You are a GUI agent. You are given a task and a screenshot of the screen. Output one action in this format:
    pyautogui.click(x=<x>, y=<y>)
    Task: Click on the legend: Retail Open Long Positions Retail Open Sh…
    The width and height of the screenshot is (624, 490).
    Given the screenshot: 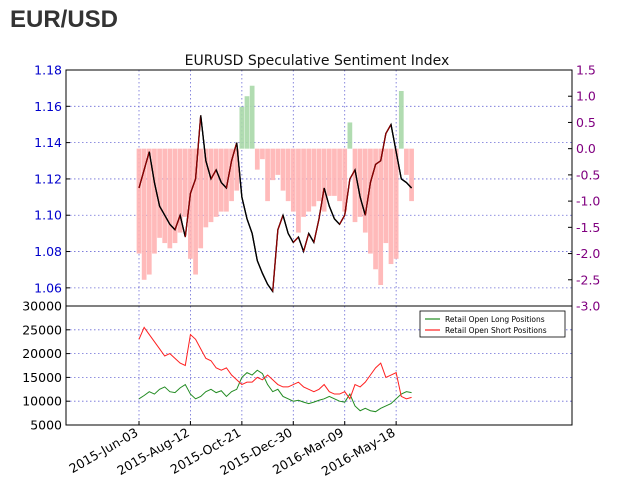 What is the action you would take?
    pyautogui.click(x=492, y=324)
    